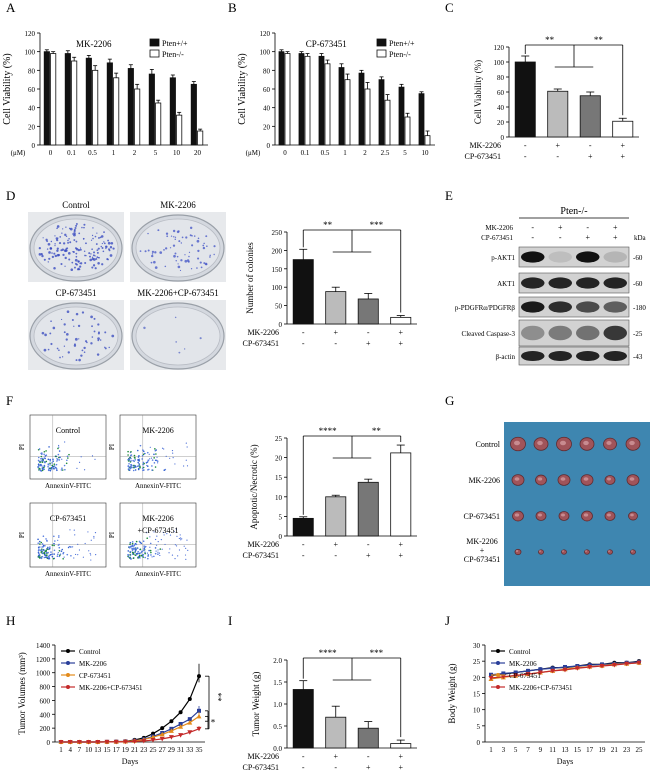 The width and height of the screenshot is (657, 775). Describe the element at coordinates (573, 211) in the screenshot. I see `blot-header: Pten-/-` at that location.